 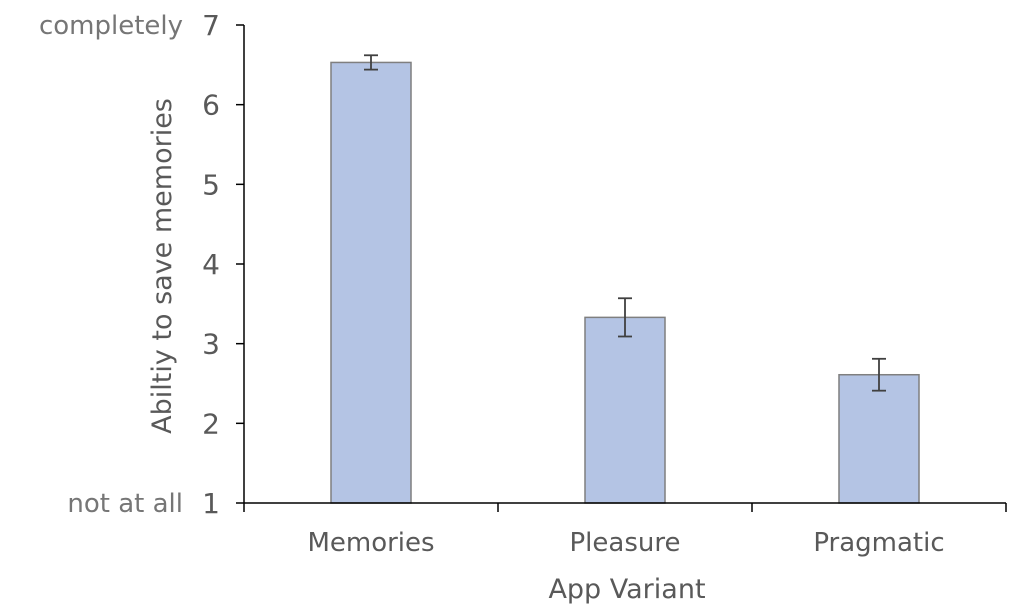 What do you see at coordinates (370, 543) in the screenshot?
I see `x-category-label-memories: Memories` at bounding box center [370, 543].